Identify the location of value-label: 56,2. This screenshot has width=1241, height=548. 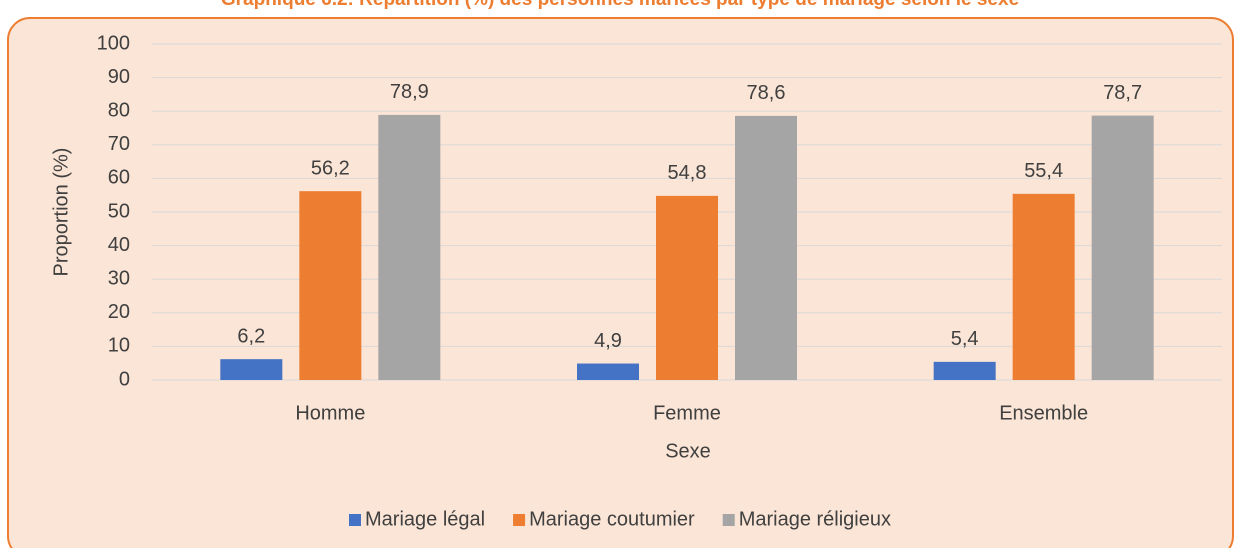
(330, 168).